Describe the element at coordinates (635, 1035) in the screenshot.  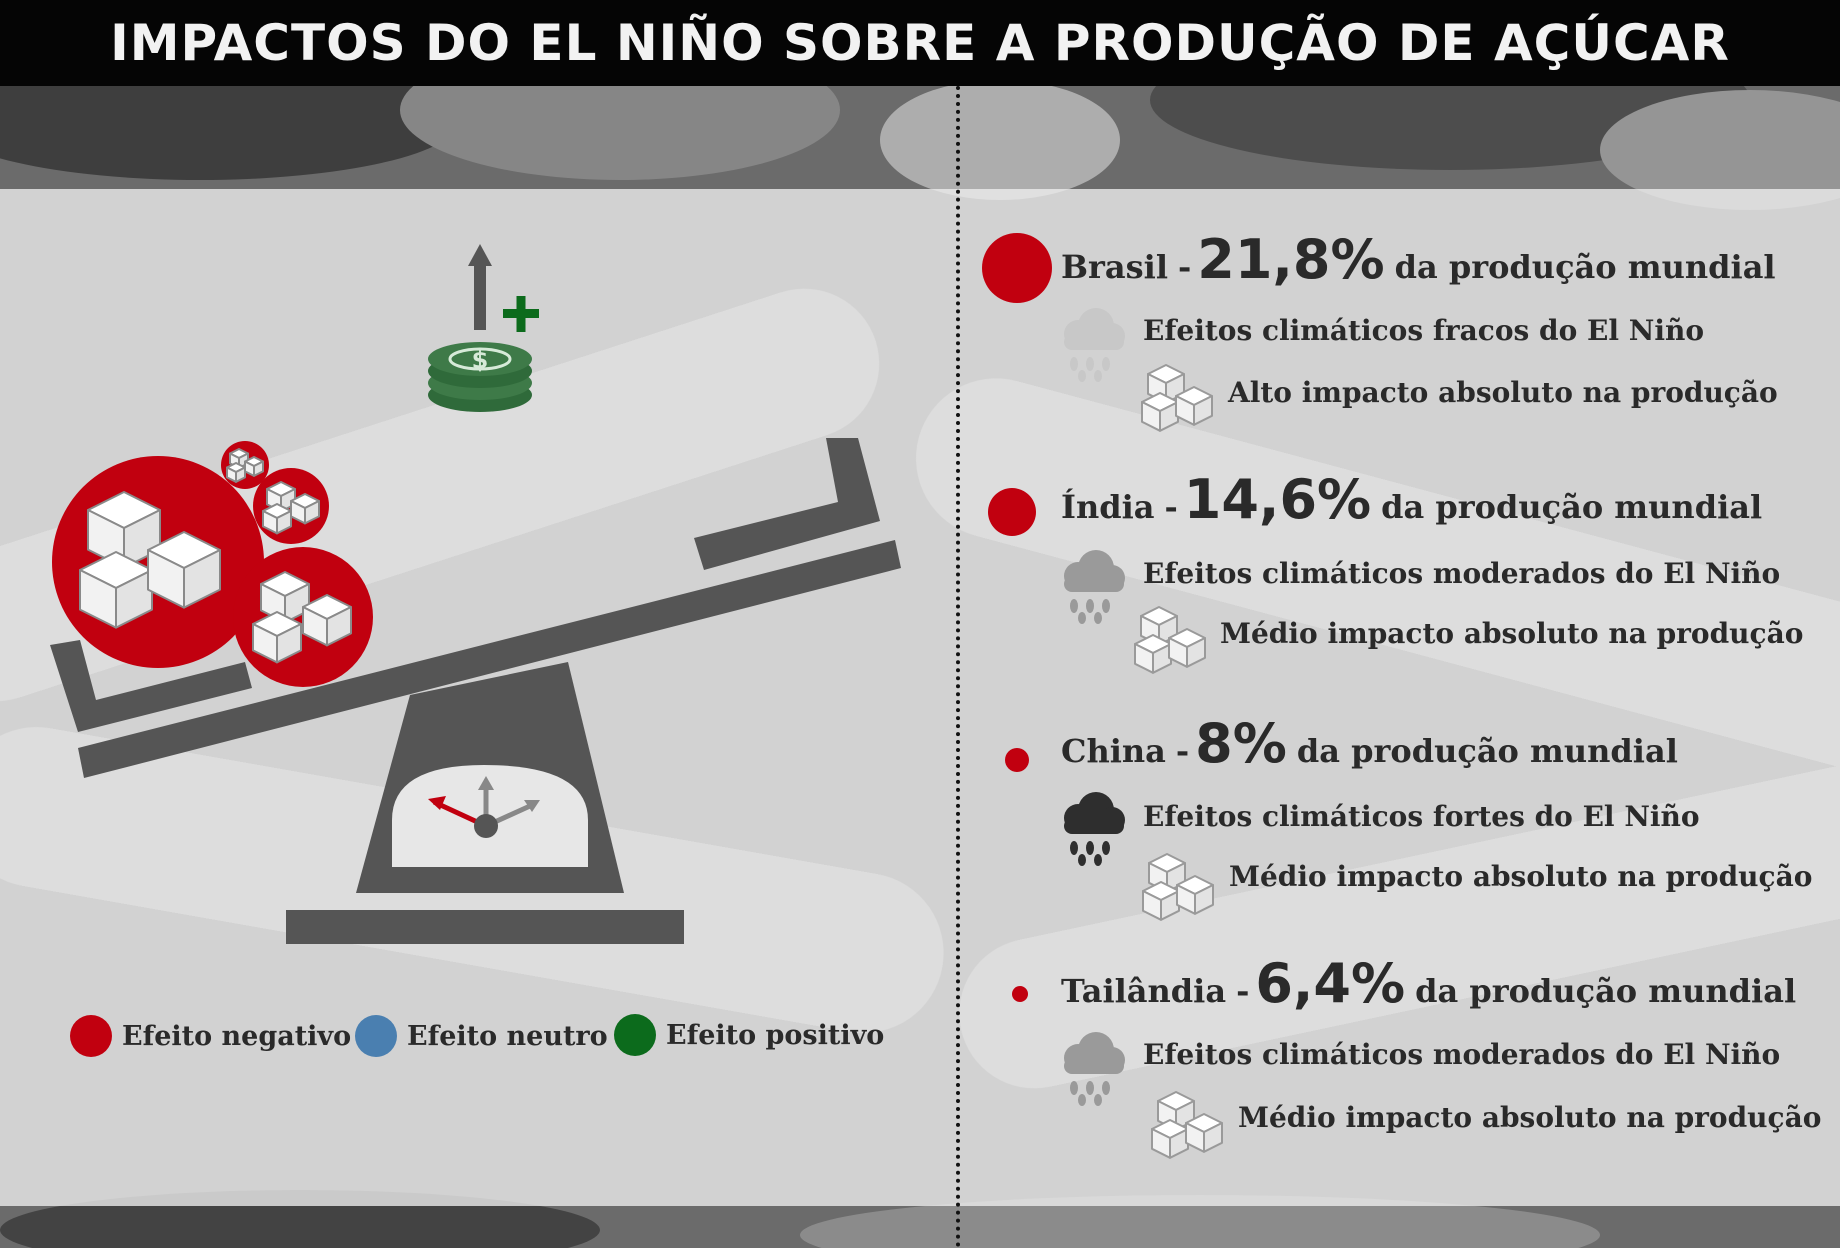
I see `positive-dot-icon` at that location.